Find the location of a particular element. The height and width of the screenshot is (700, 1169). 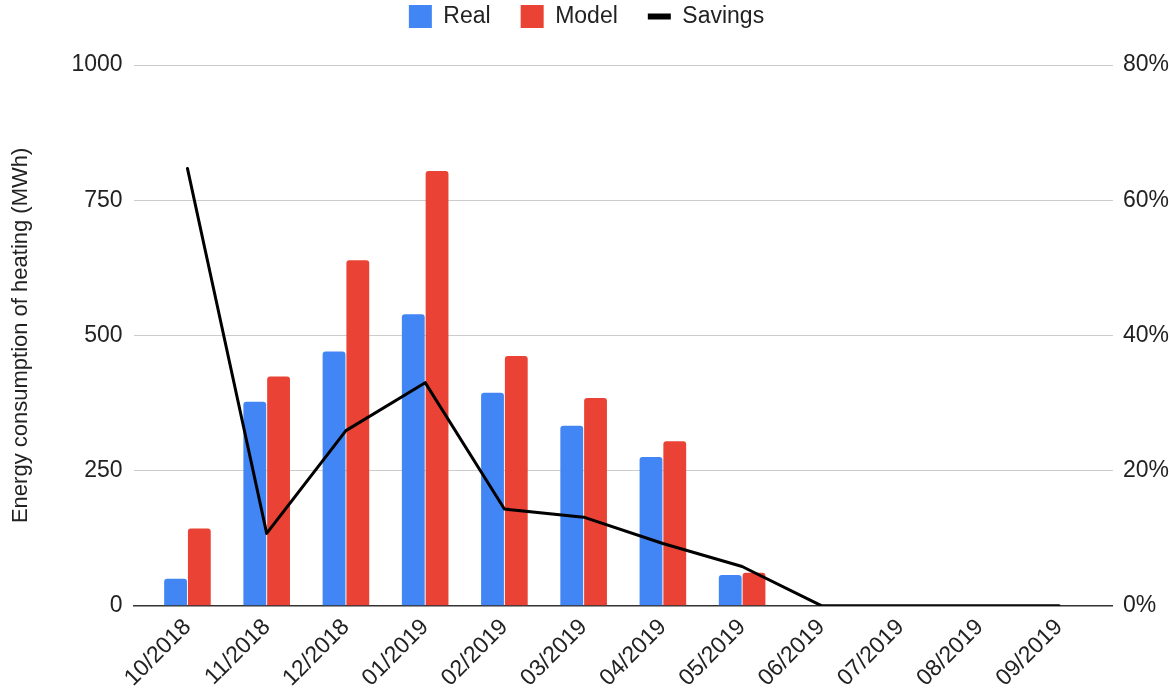

y-tick-label: 500 is located at coordinates (103, 333).